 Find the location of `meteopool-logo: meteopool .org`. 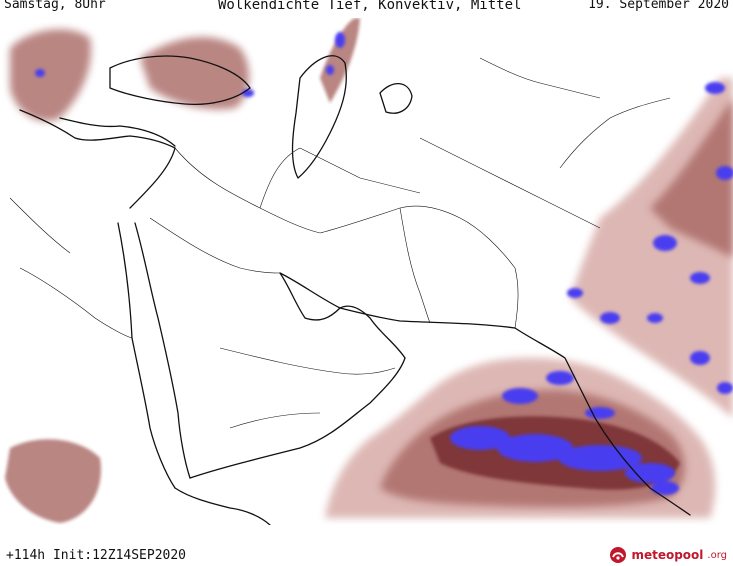

meteopool-logo: meteopool .org is located at coordinates (668, 555).